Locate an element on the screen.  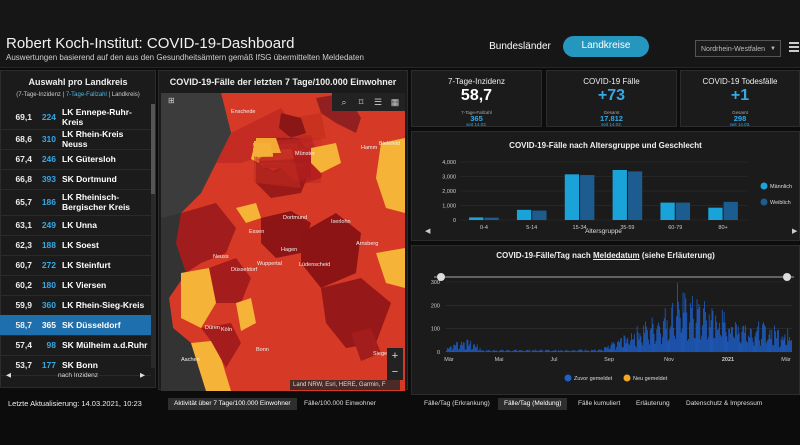
tab-faelle-erkrankung: Fälle/Tag (Erkrankung) is located at coordinates (457, 403).